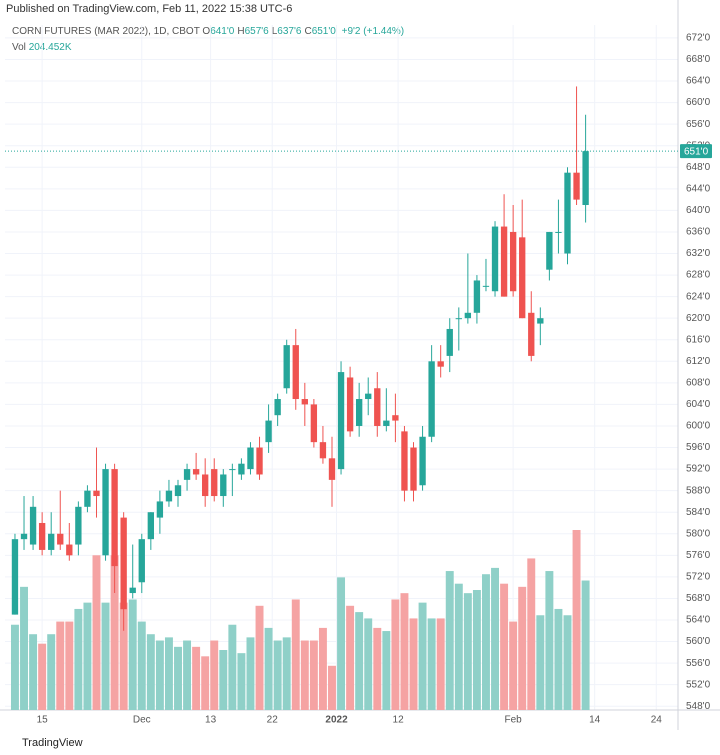  I want to click on y-tick-label: 556'0, so click(698, 663).